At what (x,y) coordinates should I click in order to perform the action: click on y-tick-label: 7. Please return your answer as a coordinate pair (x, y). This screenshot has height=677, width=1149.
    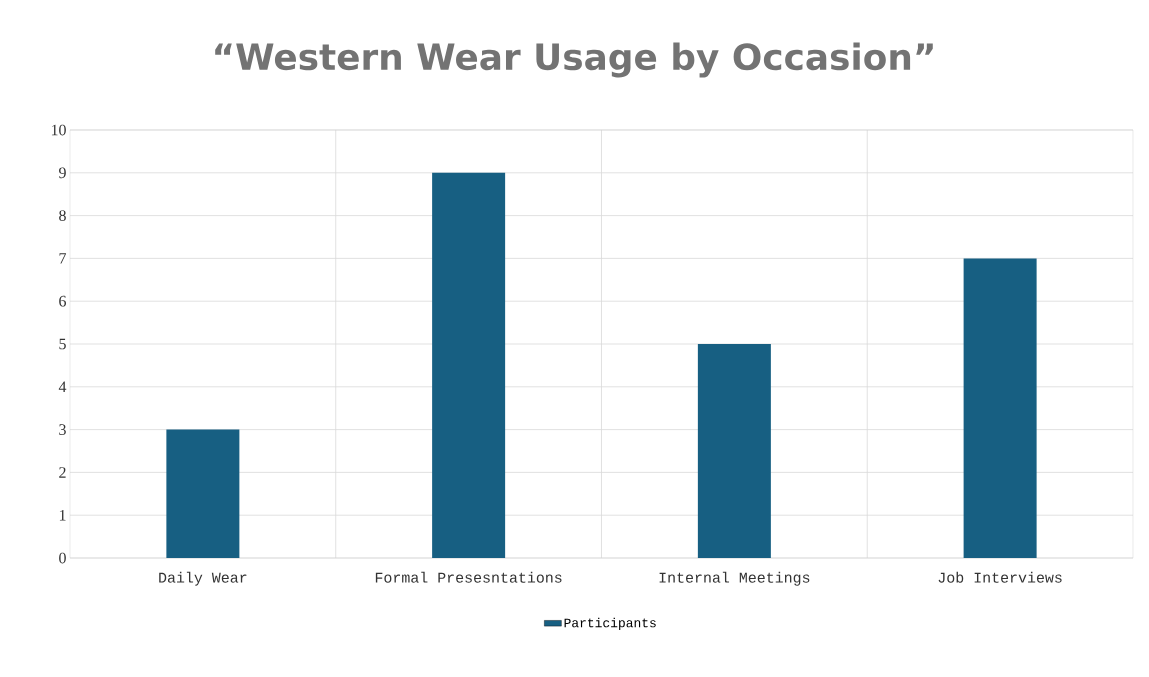
    Looking at the image, I should click on (63, 258).